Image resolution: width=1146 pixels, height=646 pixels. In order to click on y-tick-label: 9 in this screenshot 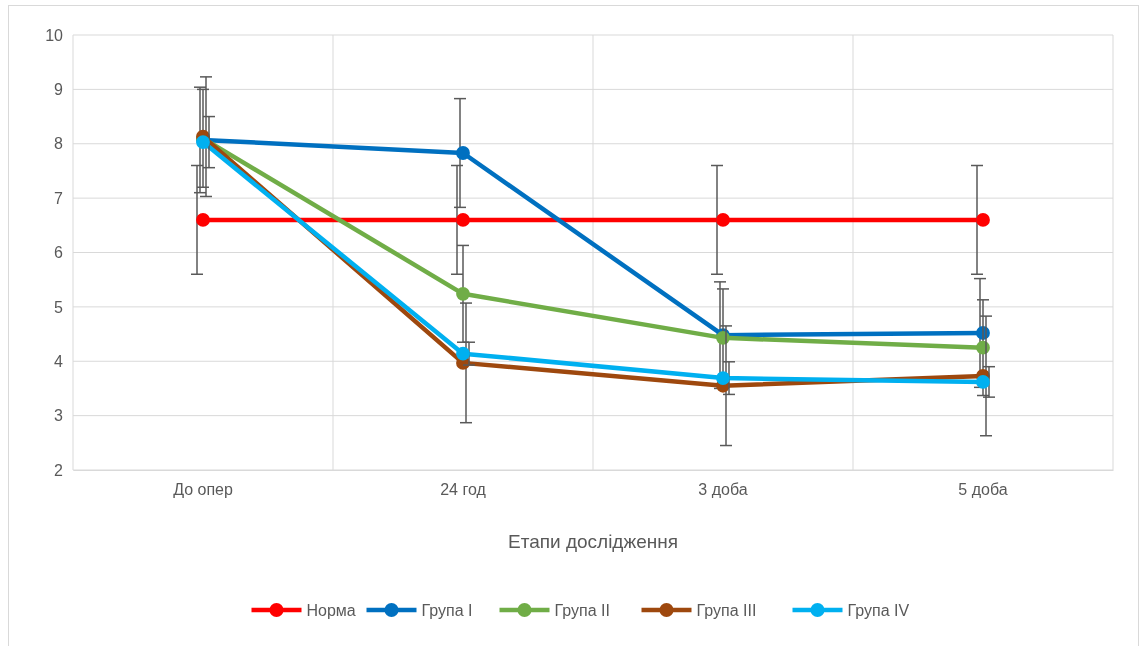, I will do `click(59, 89)`.